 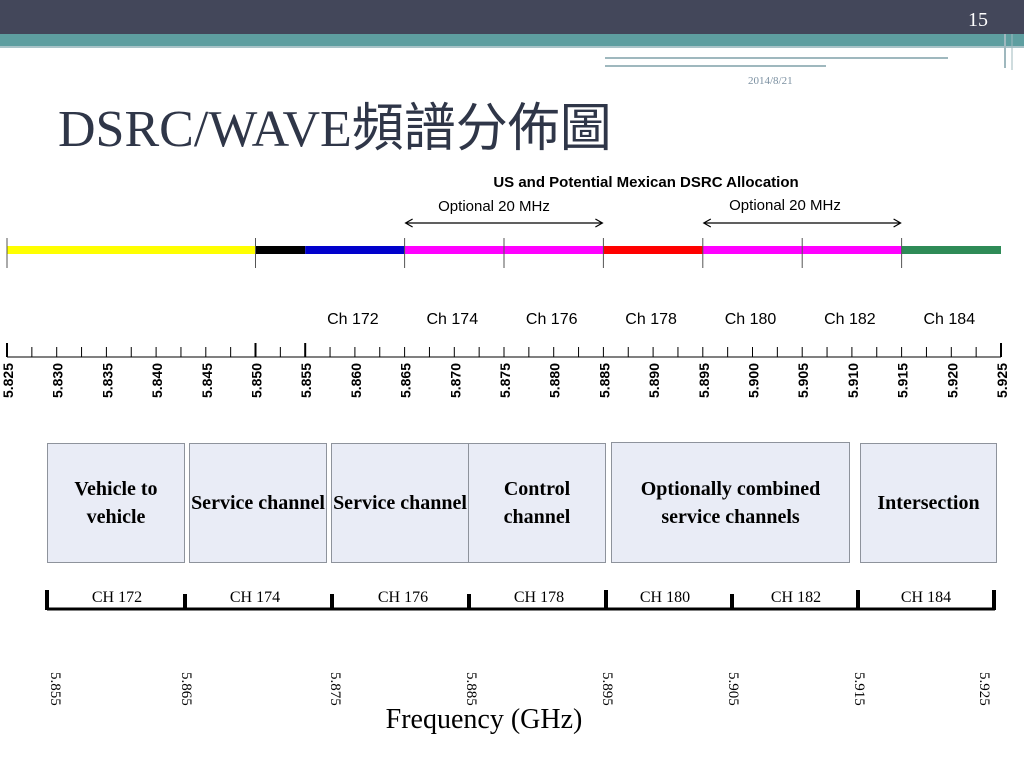 What do you see at coordinates (207, 380) in the screenshot?
I see `tick-label: 5.845` at bounding box center [207, 380].